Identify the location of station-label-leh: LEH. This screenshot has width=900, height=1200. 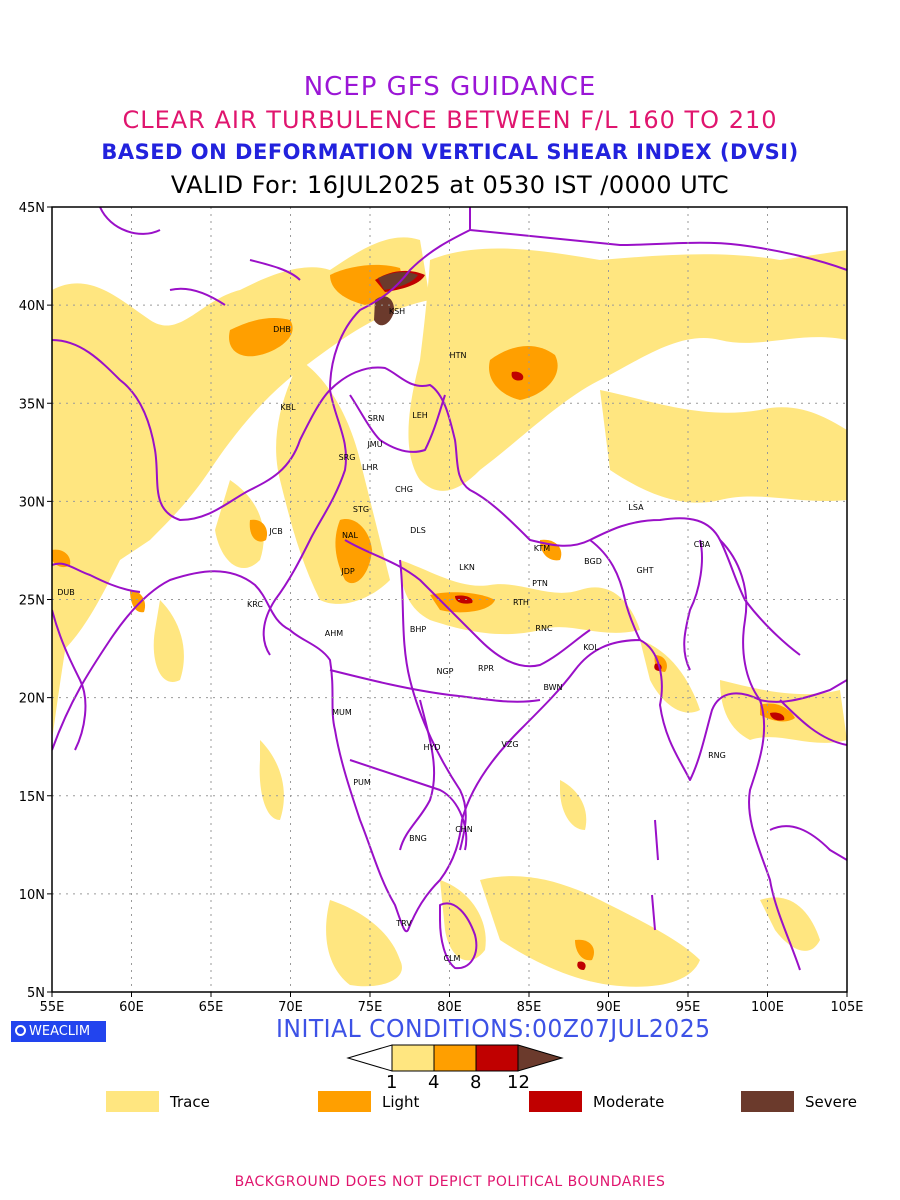
(420, 415).